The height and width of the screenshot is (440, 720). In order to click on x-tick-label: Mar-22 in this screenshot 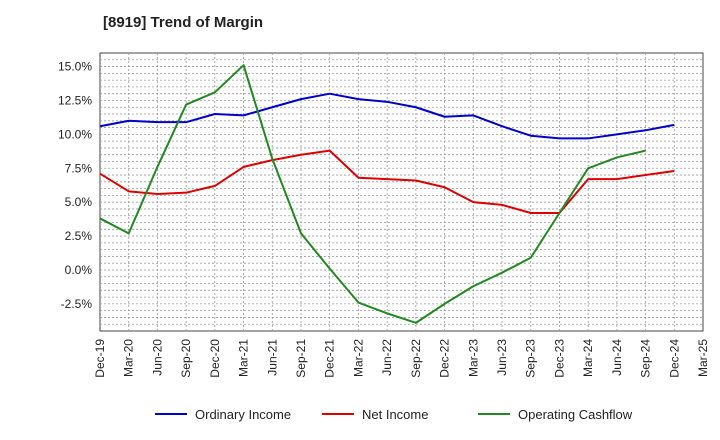, I will do `click(358, 358)`.